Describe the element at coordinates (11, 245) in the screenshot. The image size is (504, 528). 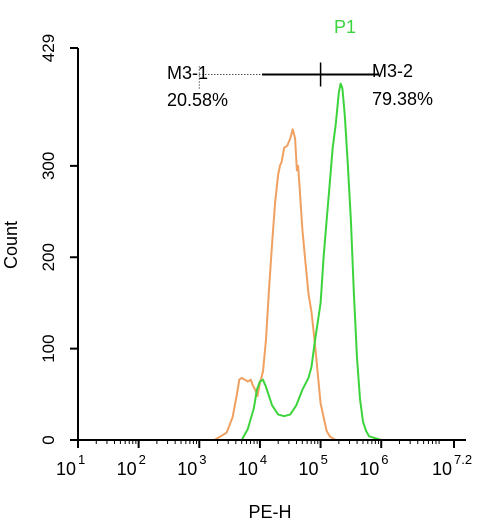
I see `y-axis-label: Count` at that location.